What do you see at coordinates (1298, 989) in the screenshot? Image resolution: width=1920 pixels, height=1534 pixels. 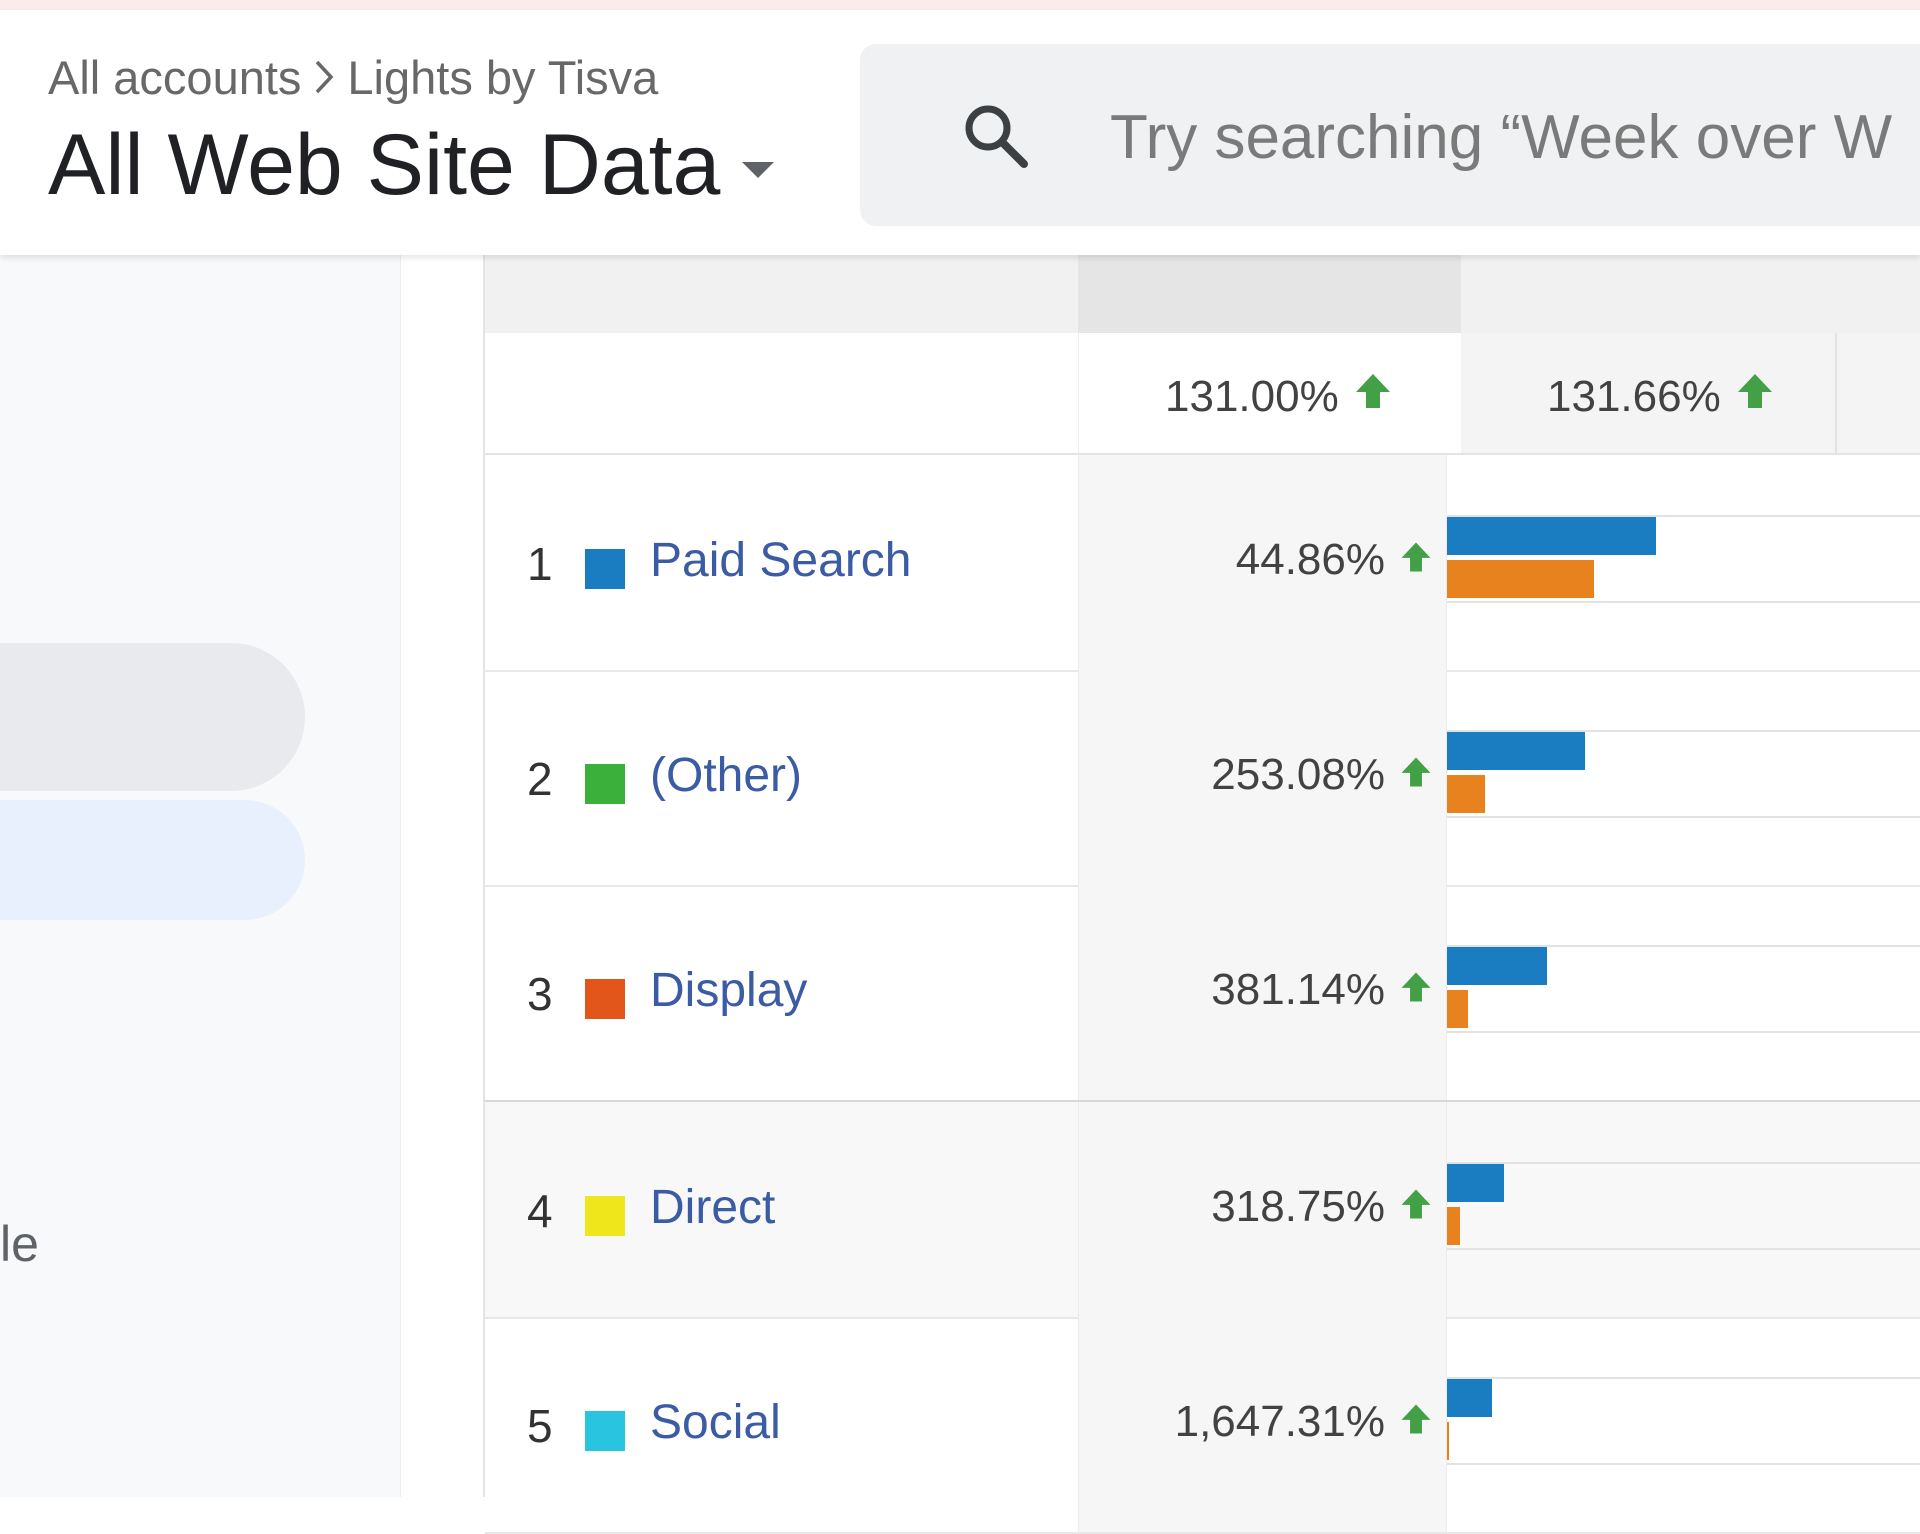 I see `change-value: 381.14%` at bounding box center [1298, 989].